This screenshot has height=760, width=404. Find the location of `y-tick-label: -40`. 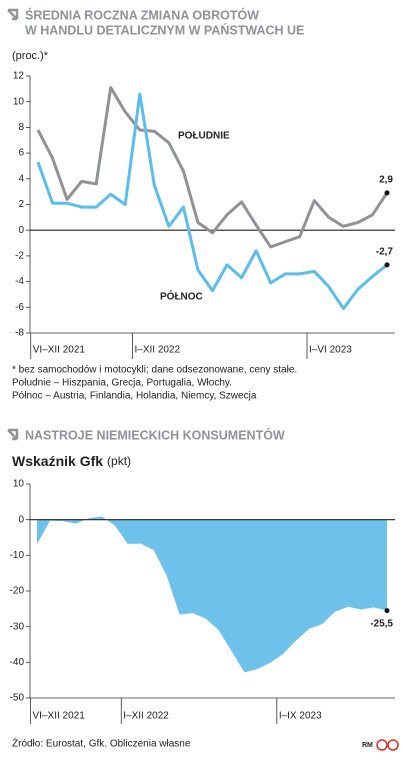

y-tick-label: -40 is located at coordinates (17, 662).